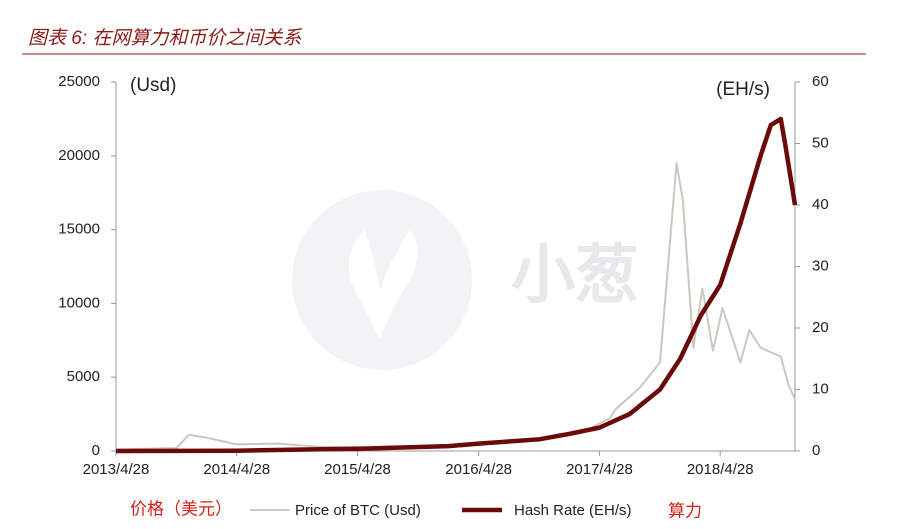 This screenshot has width=900, height=529. Describe the element at coordinates (599, 469) in the screenshot. I see `x-tick-label: 2017/4/28` at that location.